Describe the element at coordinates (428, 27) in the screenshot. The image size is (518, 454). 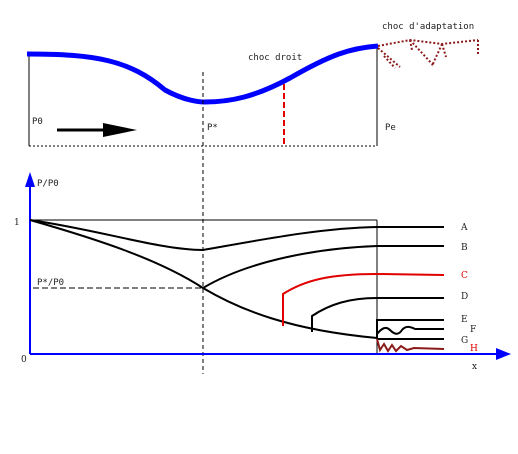
I see `adaptation-shock-label: choc d'adaptation` at that location.